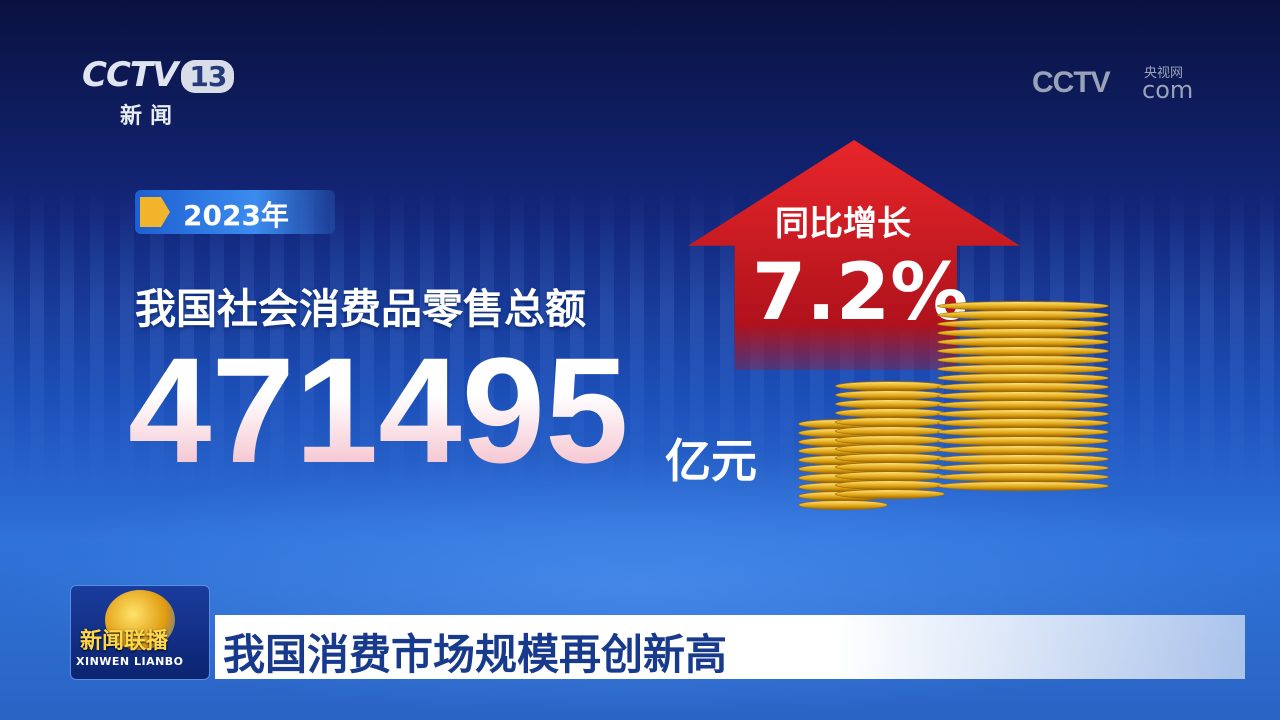 The width and height of the screenshot is (1280, 720). I want to click on headline-banner: 我国消费市场规模再创新高, so click(730, 647).